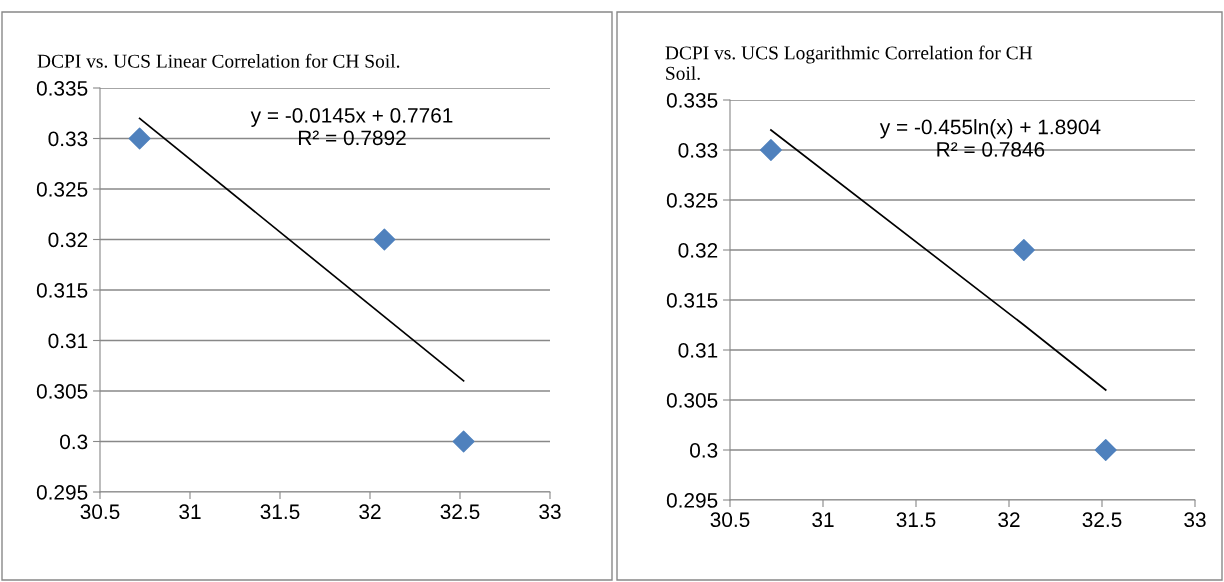 Image resolution: width=1224 pixels, height=582 pixels. What do you see at coordinates (849, 62) in the screenshot?
I see `chart-title: DCPI vs. UCS Logarithmic Correlation for CH Soil.` at bounding box center [849, 62].